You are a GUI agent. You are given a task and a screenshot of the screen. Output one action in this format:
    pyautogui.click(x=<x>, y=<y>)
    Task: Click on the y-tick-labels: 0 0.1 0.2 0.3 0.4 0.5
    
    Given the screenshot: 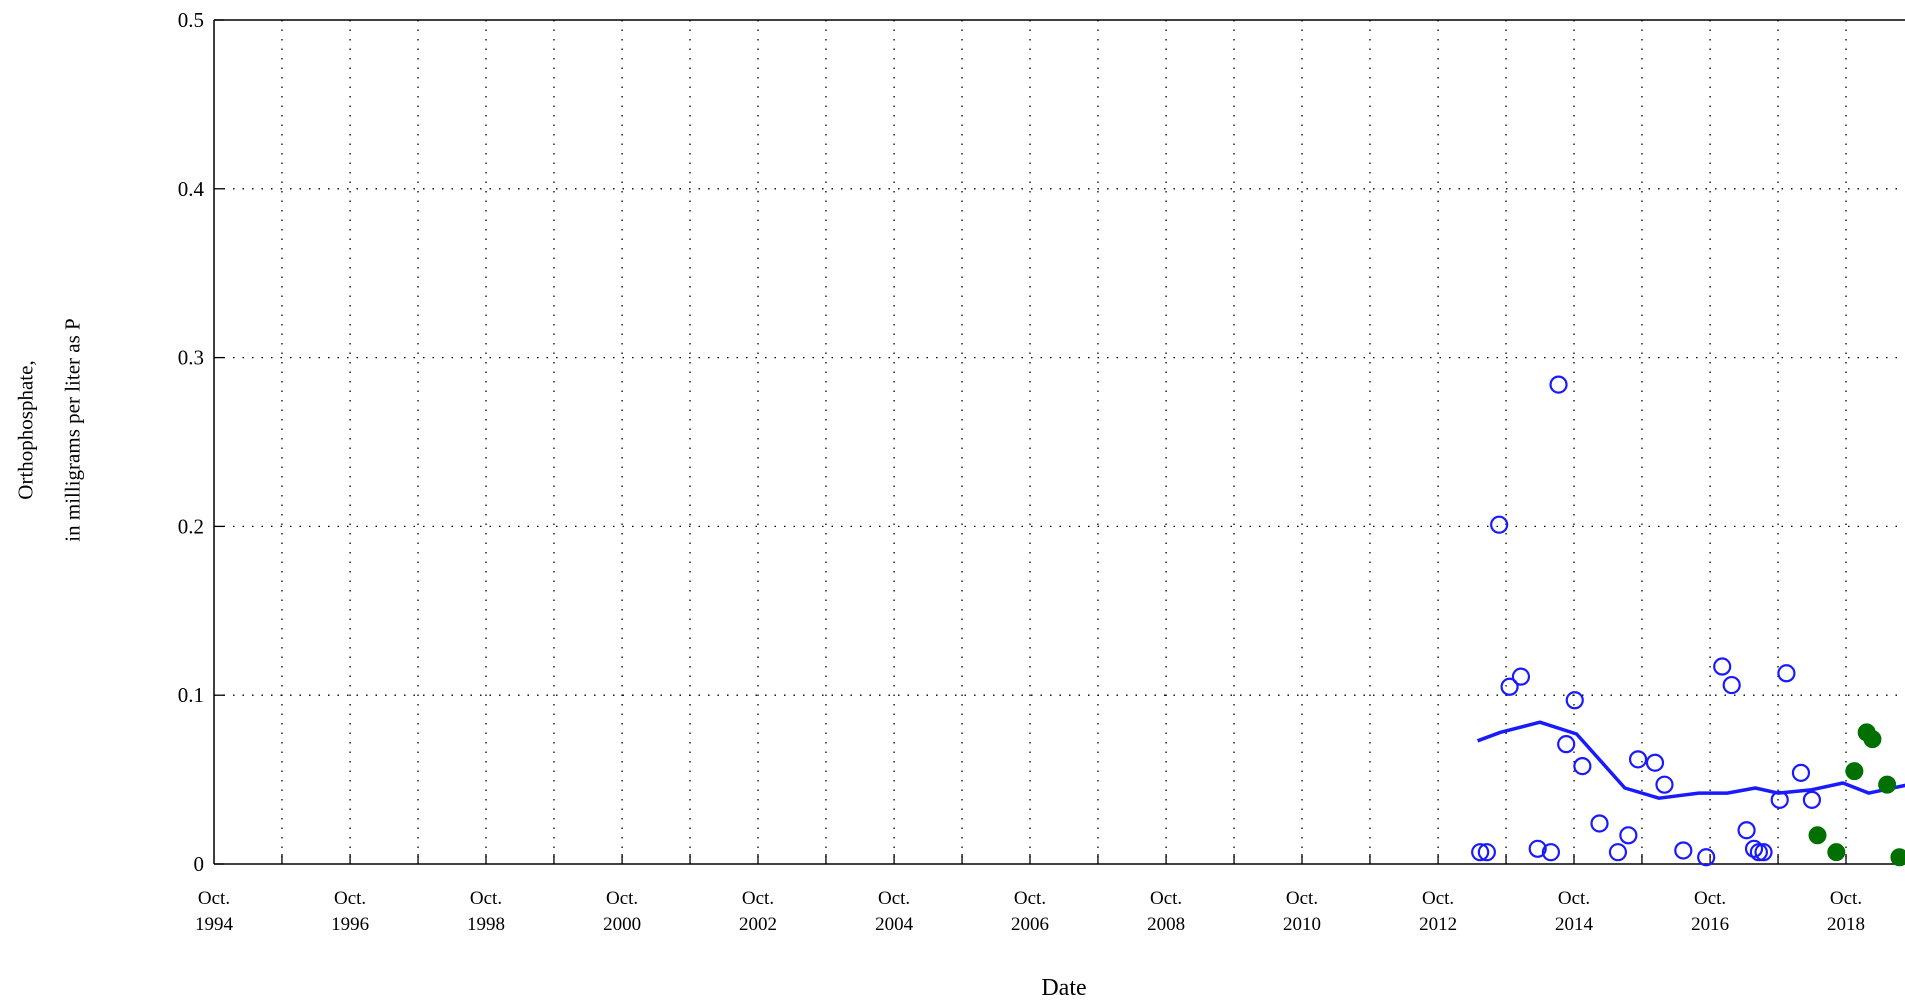 What is the action you would take?
    pyautogui.click(x=191, y=442)
    